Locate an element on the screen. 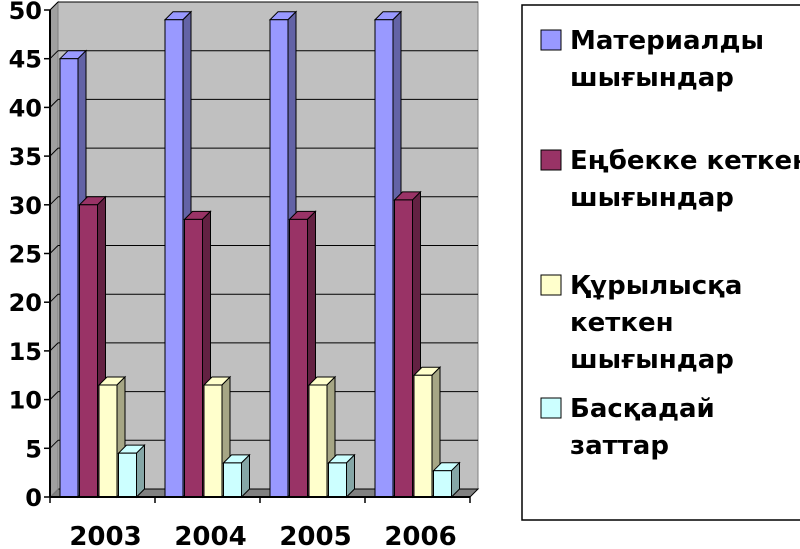 The image size is (800, 549). y-tick-label: 0 is located at coordinates (33, 498).